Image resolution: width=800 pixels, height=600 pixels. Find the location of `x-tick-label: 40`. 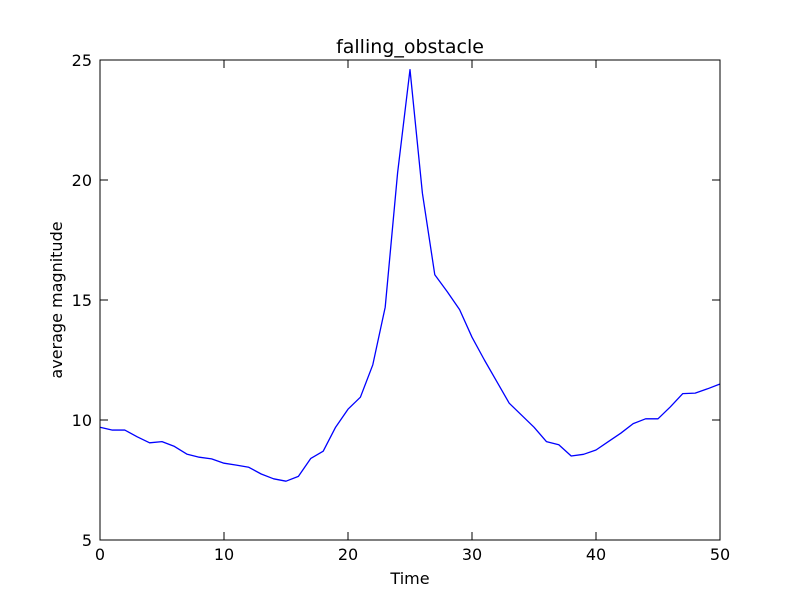

x-tick-label: 40 is located at coordinates (596, 554).